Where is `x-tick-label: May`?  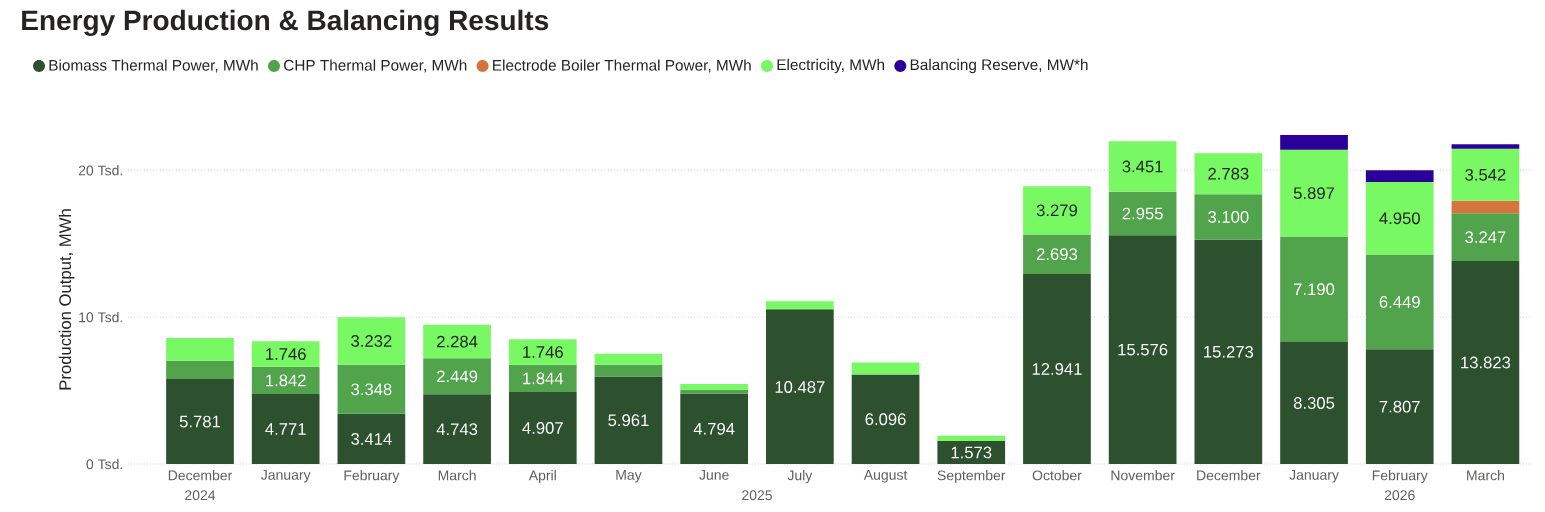 x-tick-label: May is located at coordinates (629, 476).